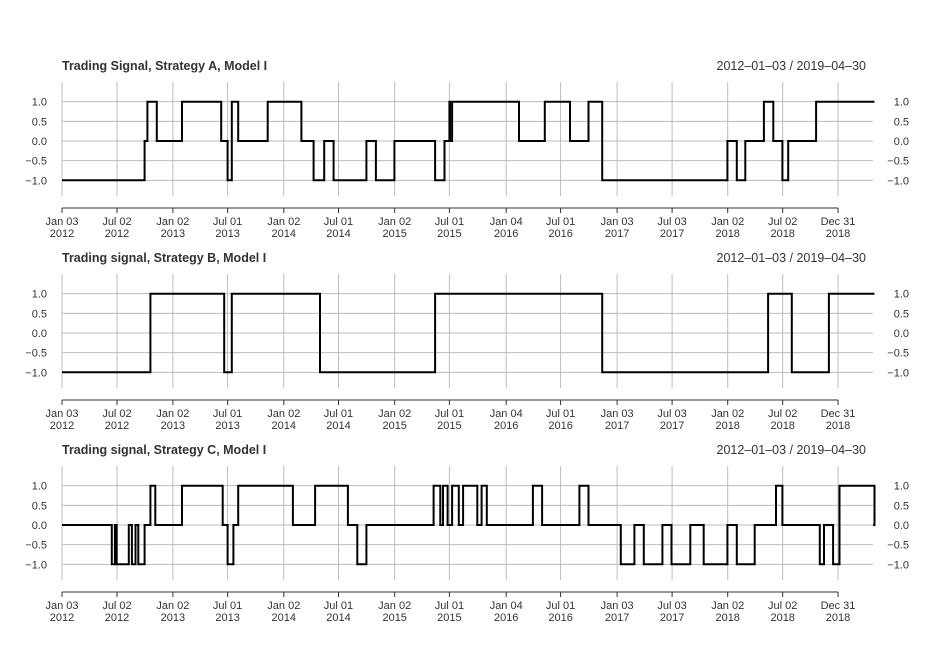  I want to click on y-tick-label-left: −1.0, so click(36, 181).